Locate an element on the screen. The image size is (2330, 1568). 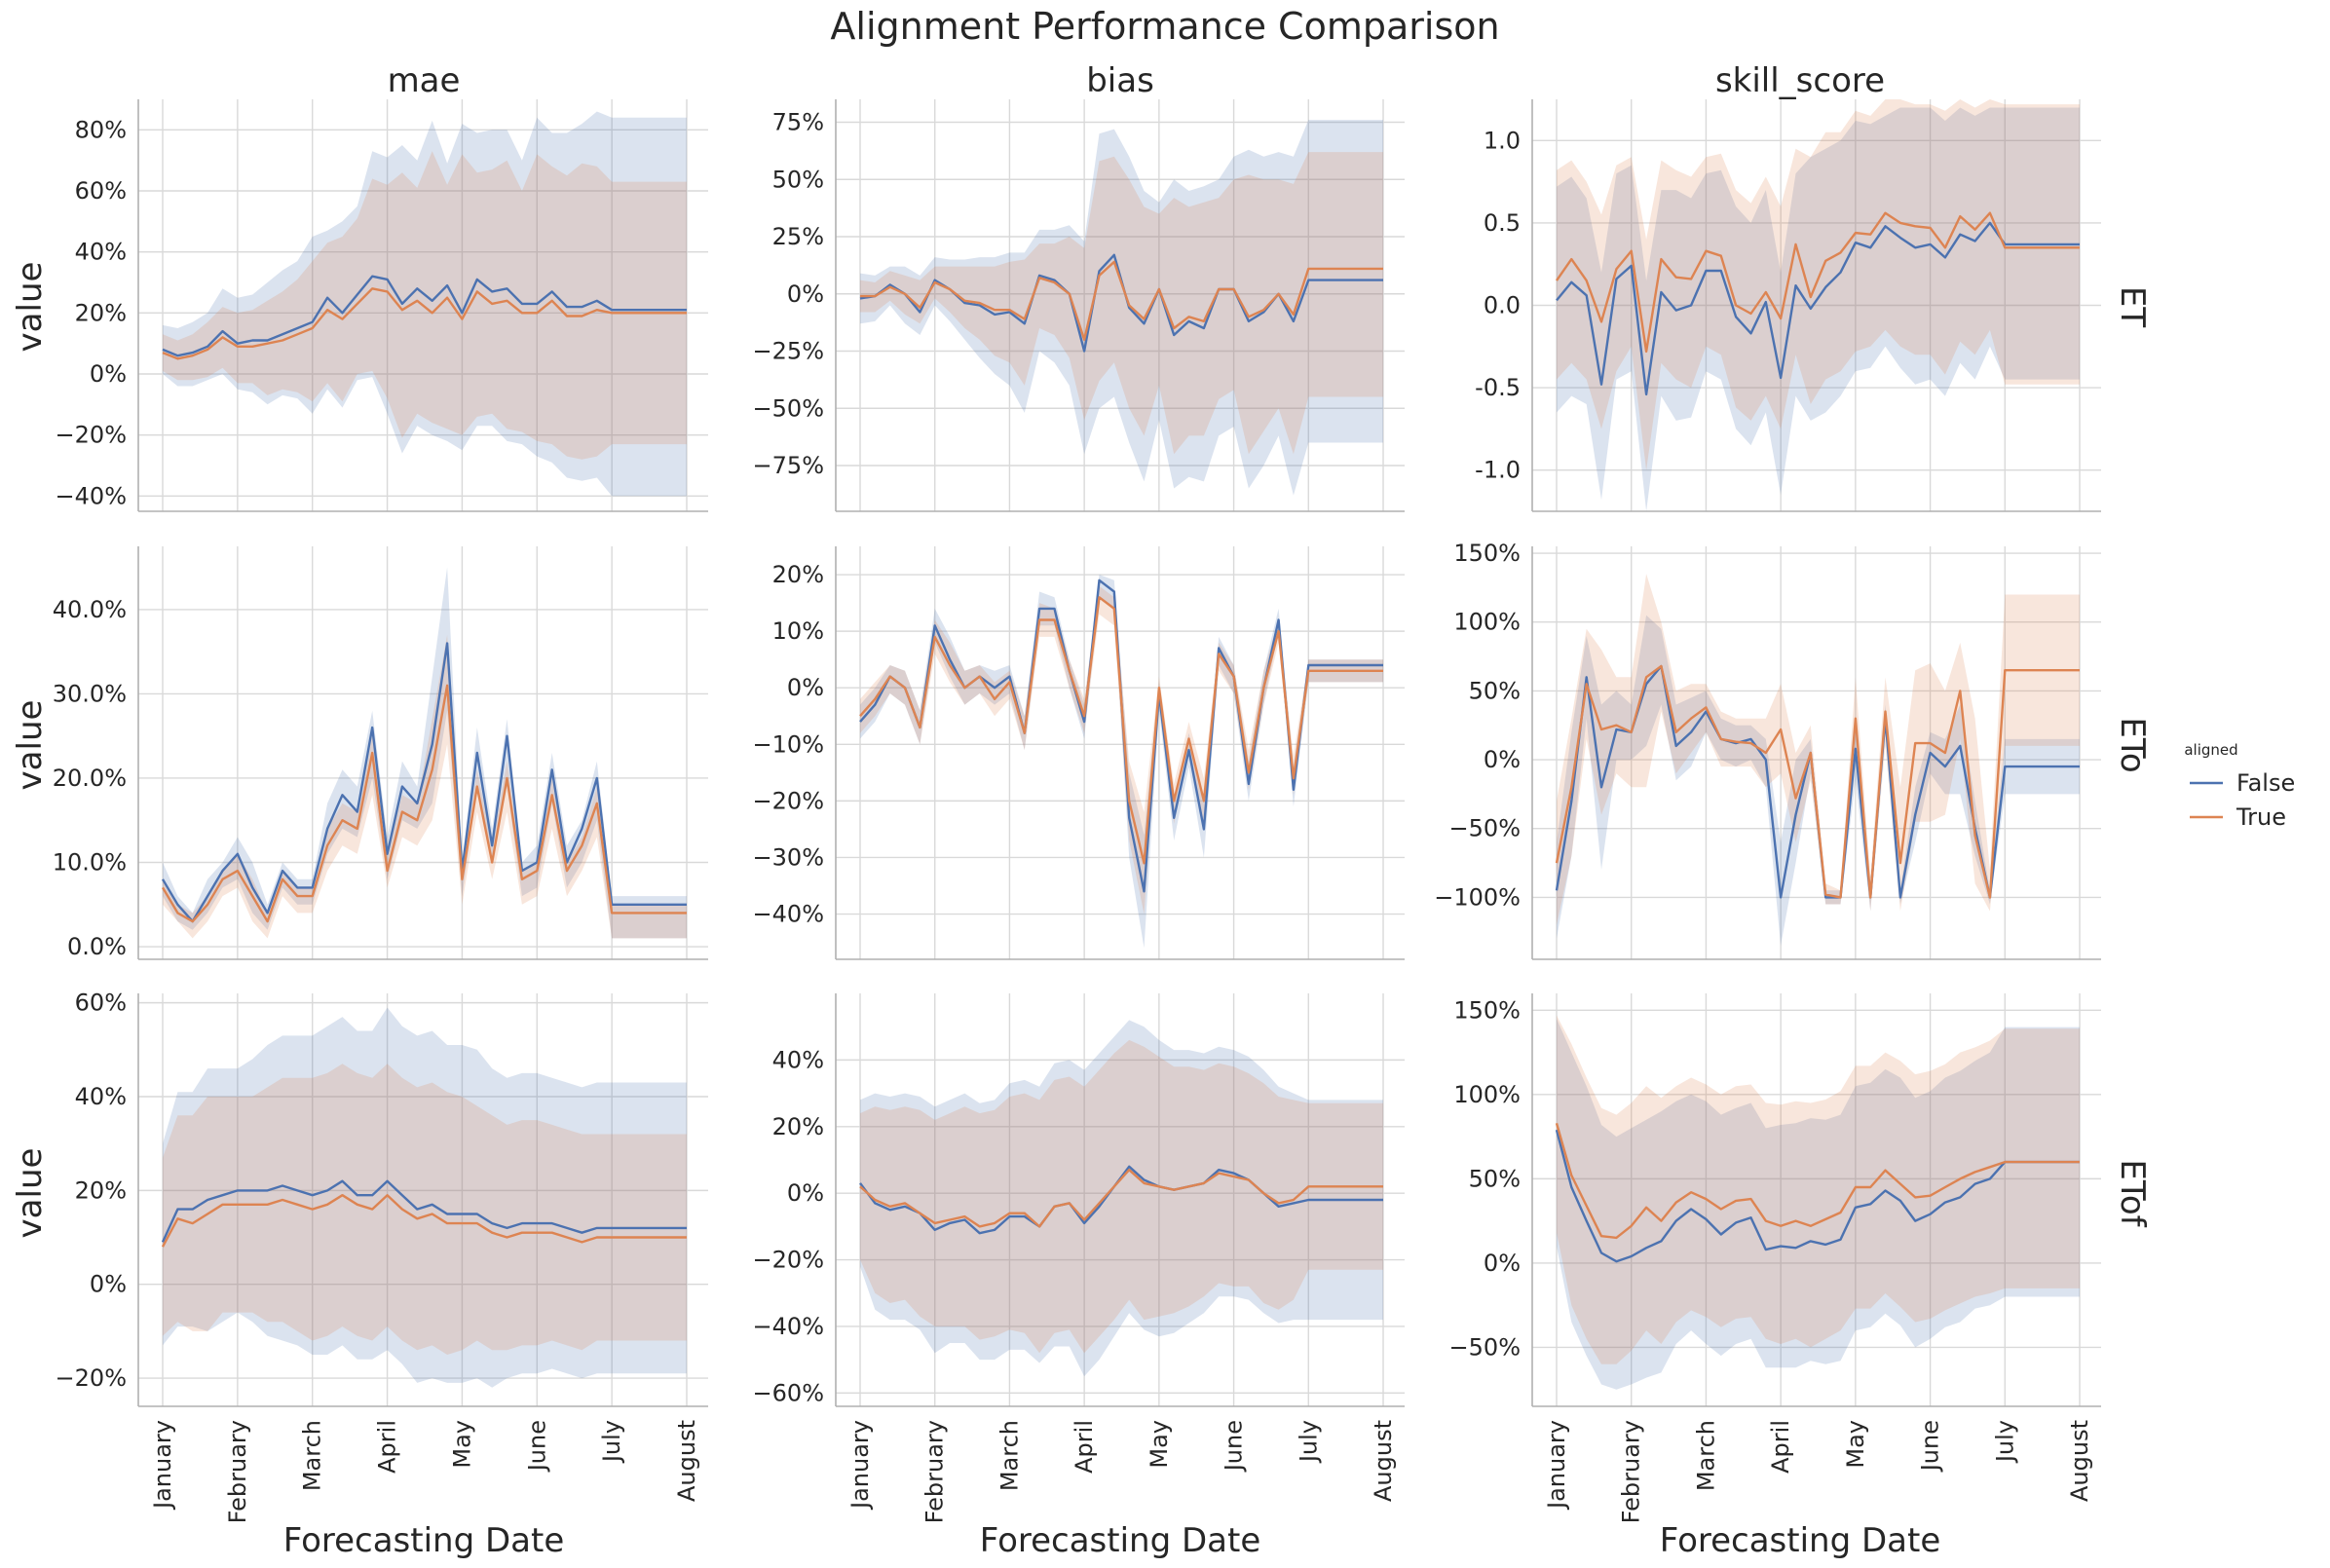
x-tick-label: July is located at coordinates (611, 1442).